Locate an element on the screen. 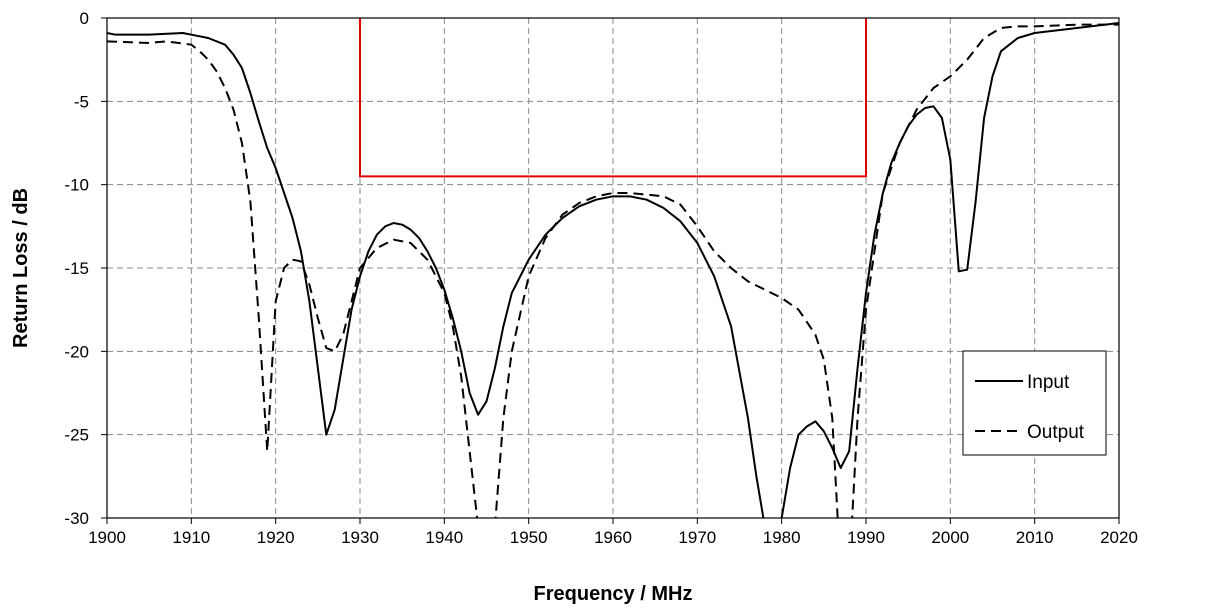 The width and height of the screenshot is (1205, 614). legend: Input Output is located at coordinates (1034, 403).